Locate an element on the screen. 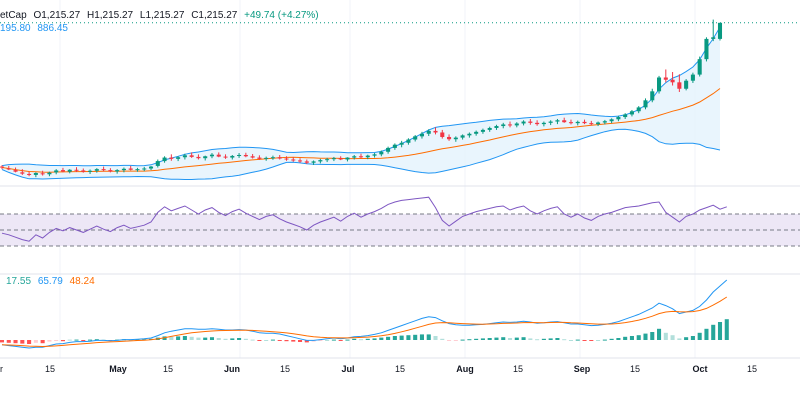 The height and width of the screenshot is (400, 800). x-axis-label: Aug is located at coordinates (465, 369).